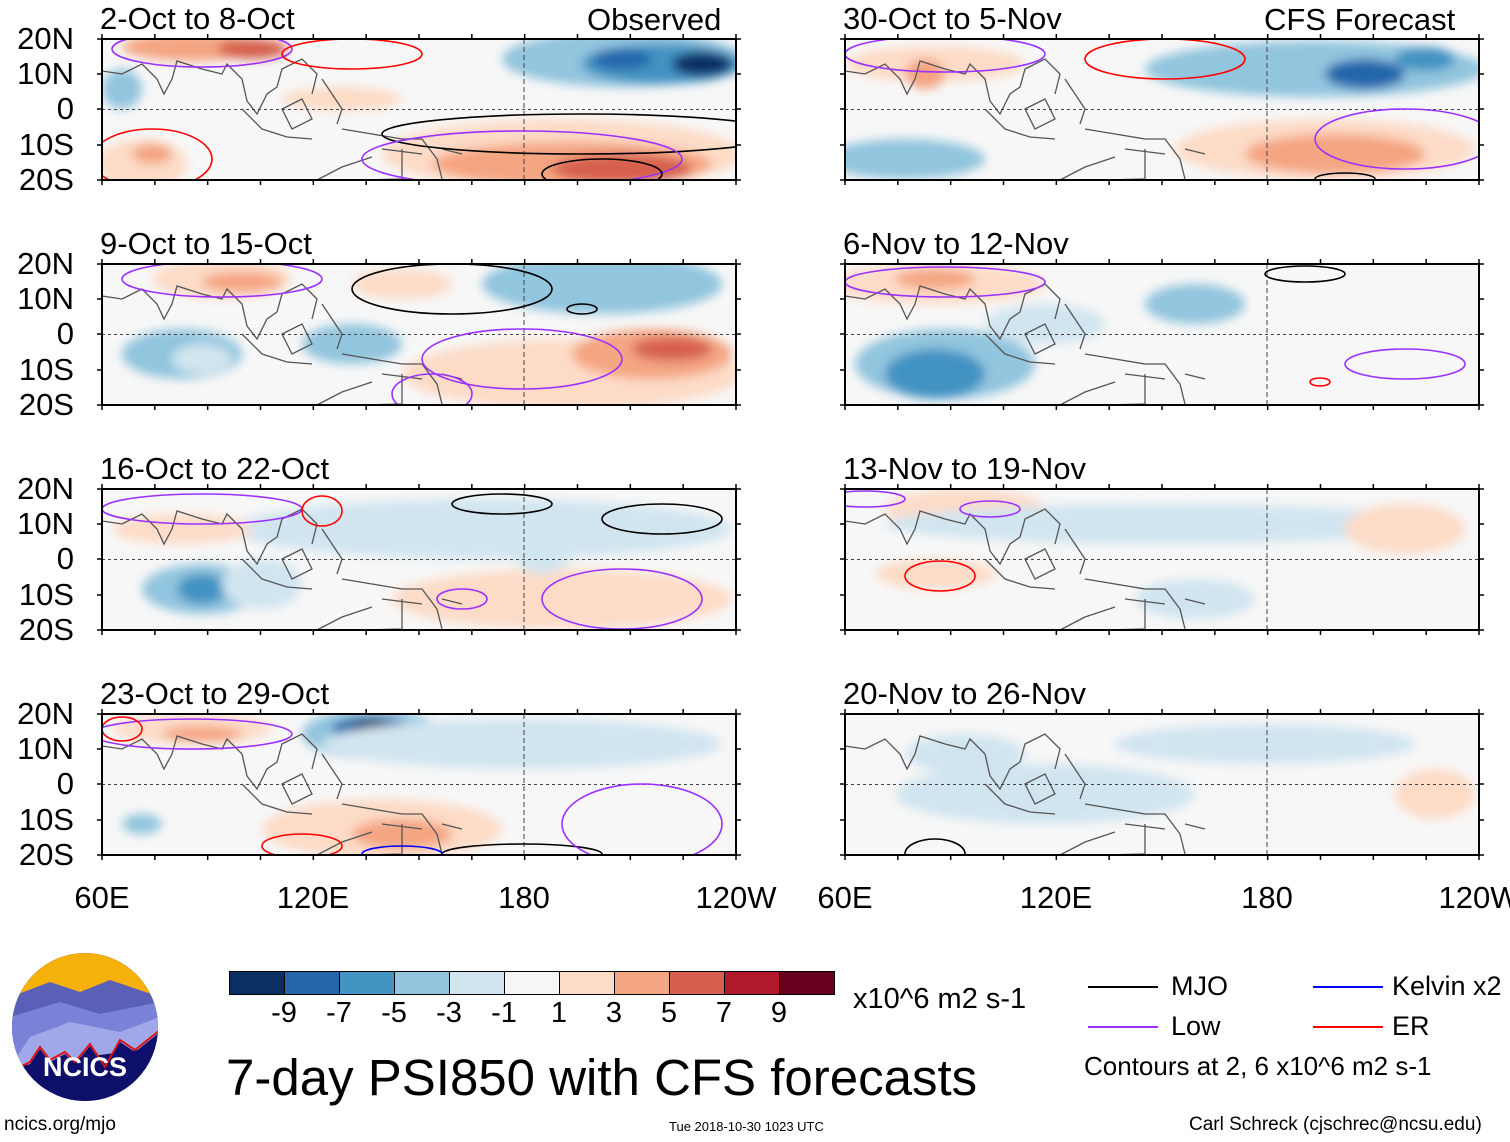 The width and height of the screenshot is (1510, 1142). What do you see at coordinates (1348, 1027) in the screenshot?
I see `er-line-icon` at bounding box center [1348, 1027].